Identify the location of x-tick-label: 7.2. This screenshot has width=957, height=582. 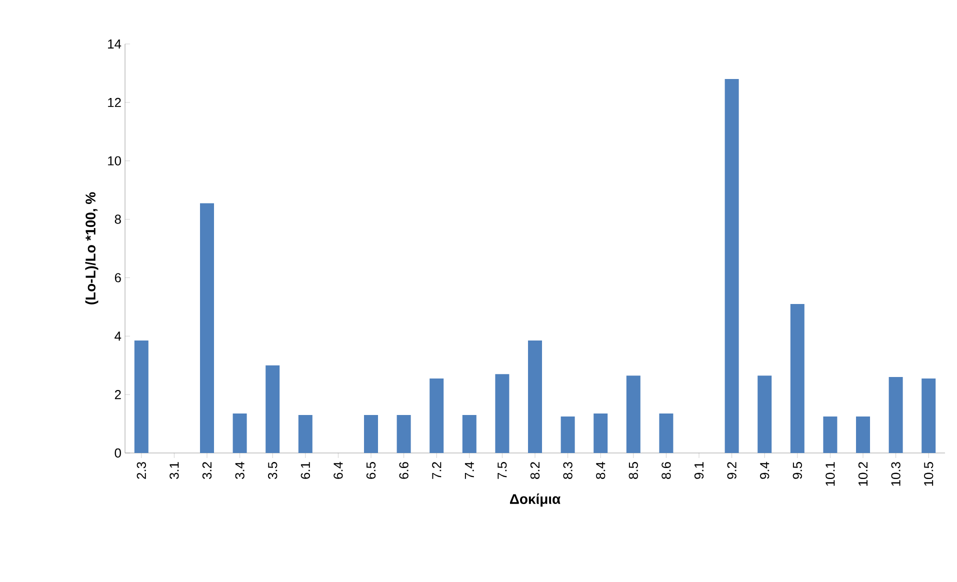
(437, 470).